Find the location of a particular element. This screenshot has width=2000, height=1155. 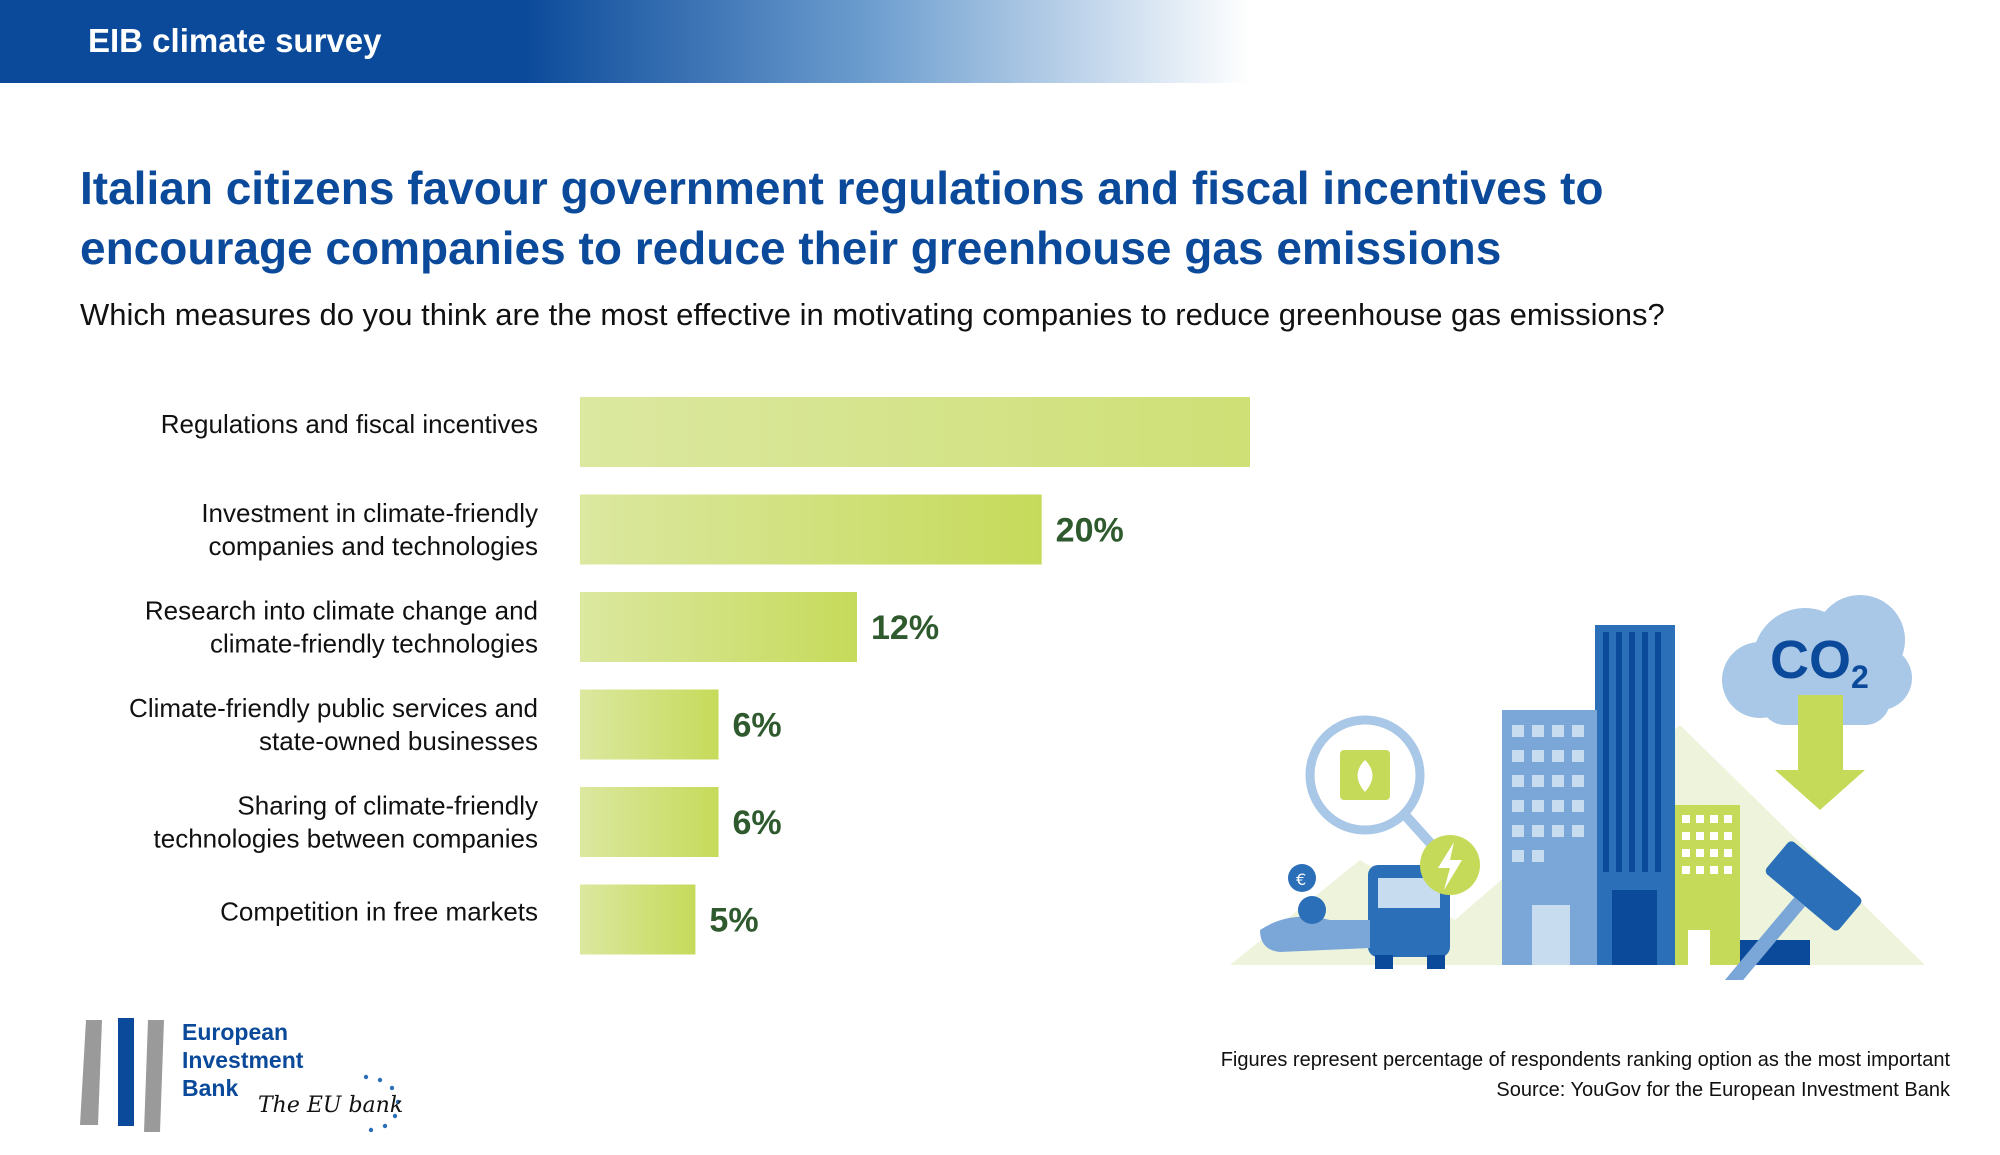

eib-logo is located at coordinates (240, 1075).